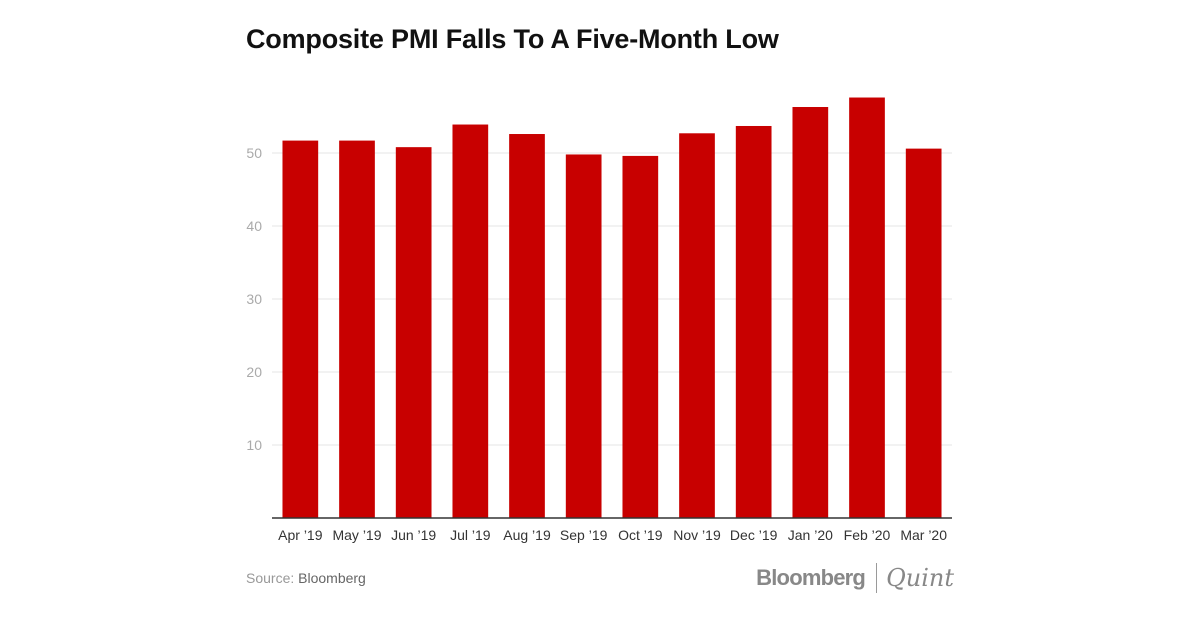  What do you see at coordinates (254, 153) in the screenshot?
I see `y-tick-label: 50` at bounding box center [254, 153].